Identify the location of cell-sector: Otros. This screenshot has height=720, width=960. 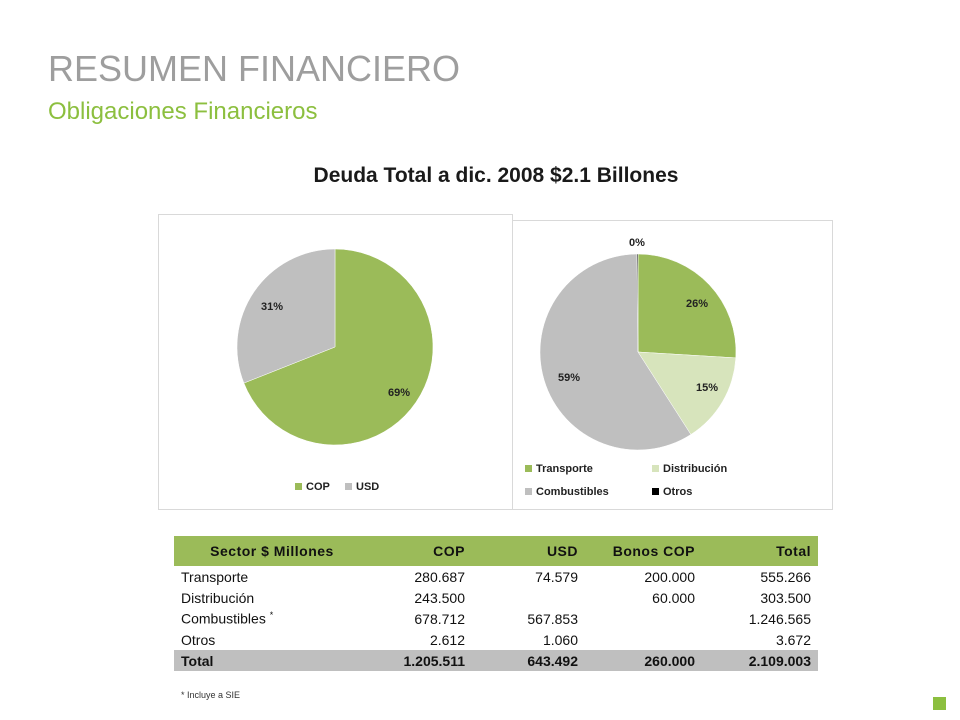
(198, 639).